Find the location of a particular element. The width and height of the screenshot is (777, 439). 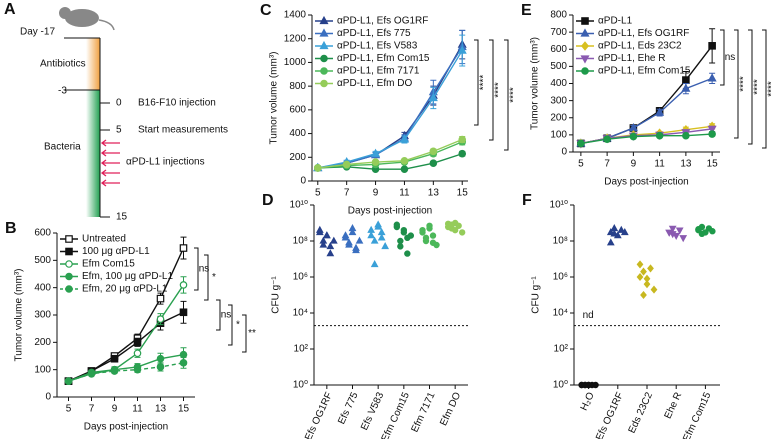

x-tick-label: Efs 775 is located at coordinates (348, 408).